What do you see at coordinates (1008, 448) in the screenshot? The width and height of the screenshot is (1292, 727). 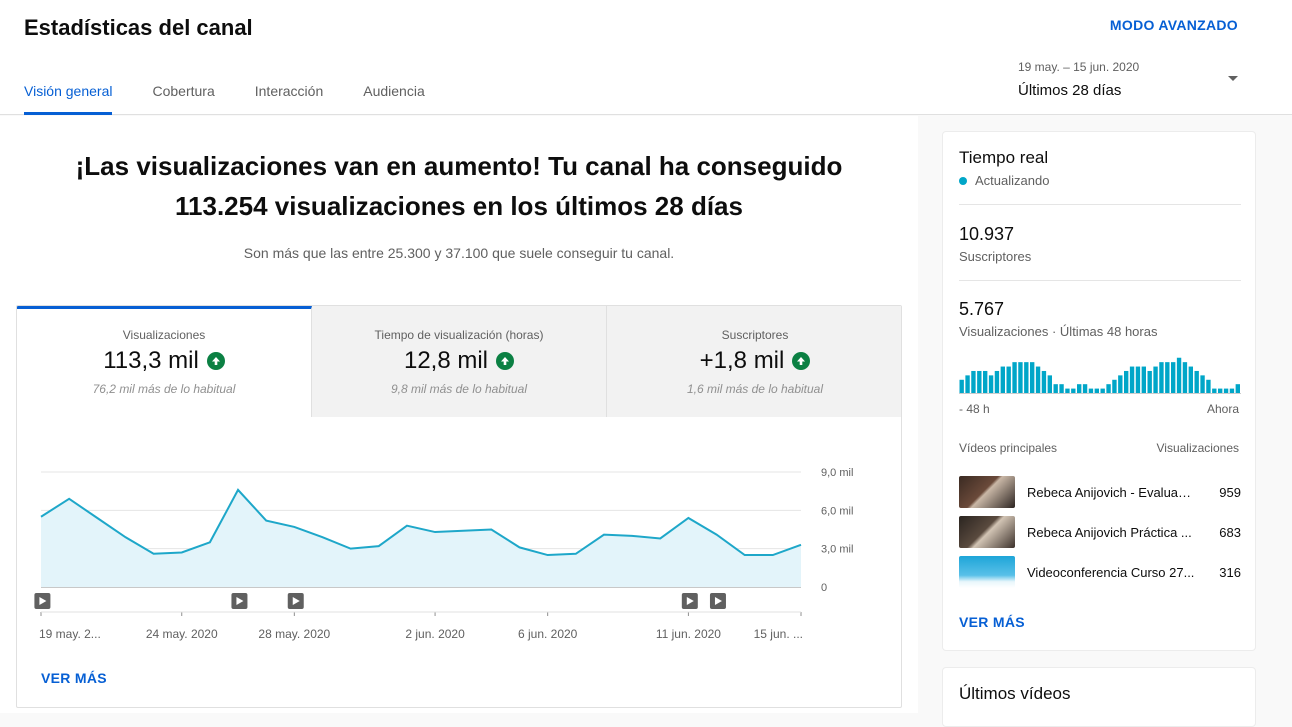 I see `top-videos-label: Vídeos principales` at bounding box center [1008, 448].